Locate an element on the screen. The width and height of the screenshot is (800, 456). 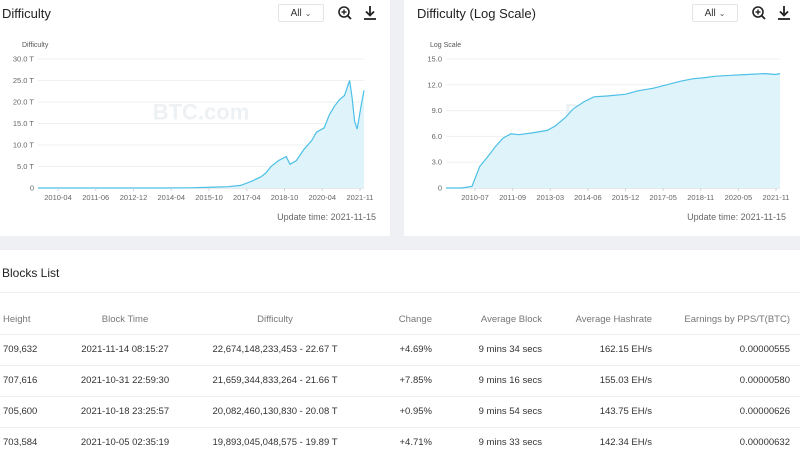
average-block-time: 9 mins 34 secs is located at coordinates (495, 350).